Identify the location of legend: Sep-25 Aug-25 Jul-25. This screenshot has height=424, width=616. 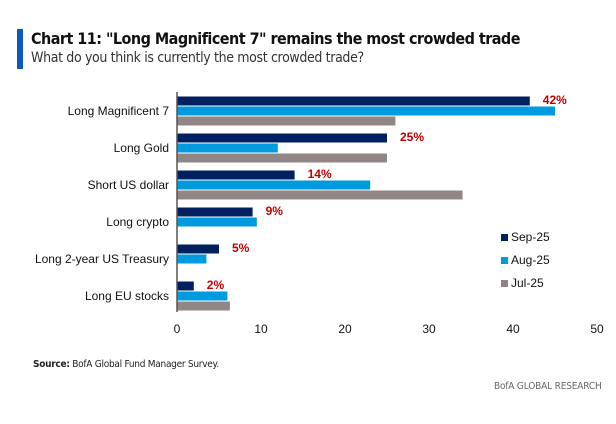
(525, 260).